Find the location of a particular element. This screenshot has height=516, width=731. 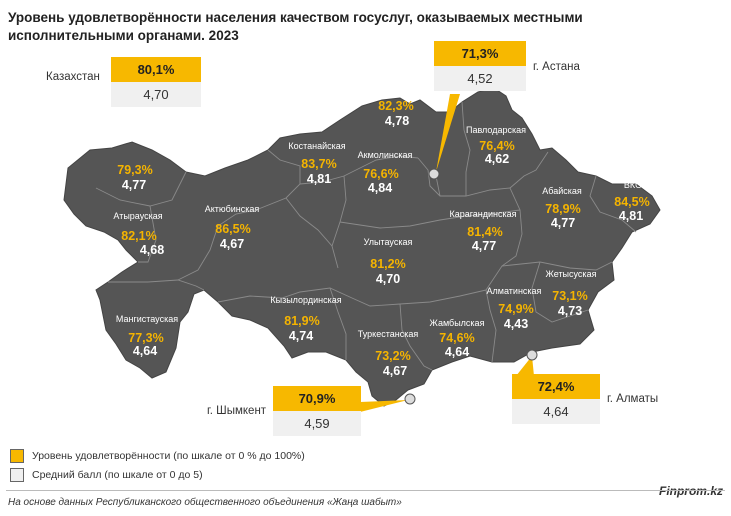

astana-pct: 71,3% is located at coordinates (480, 53).